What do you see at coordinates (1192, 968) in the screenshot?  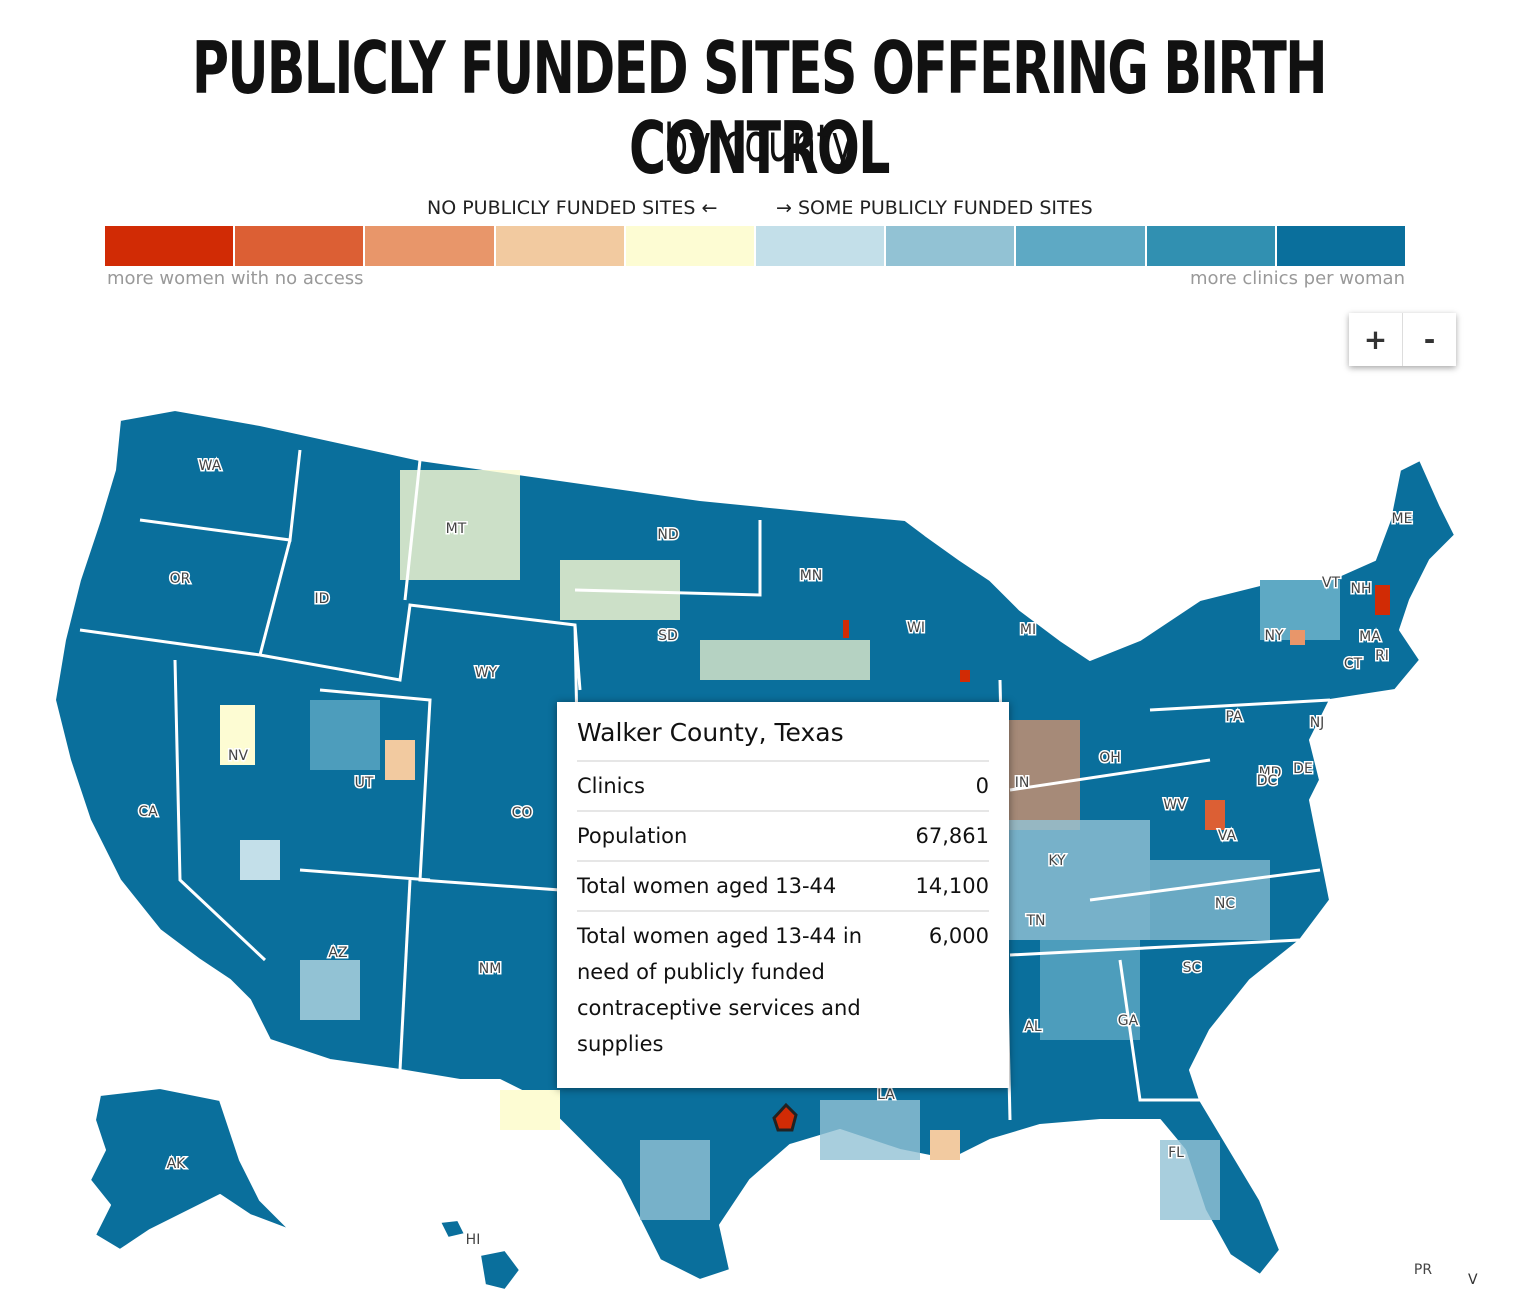 I see `state-label-sc: SC` at bounding box center [1192, 968].